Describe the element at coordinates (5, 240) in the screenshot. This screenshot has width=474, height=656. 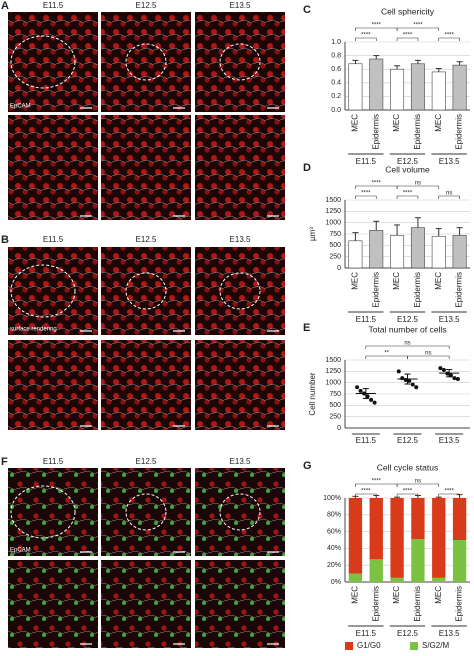
I see `panel-letter: B` at that location.